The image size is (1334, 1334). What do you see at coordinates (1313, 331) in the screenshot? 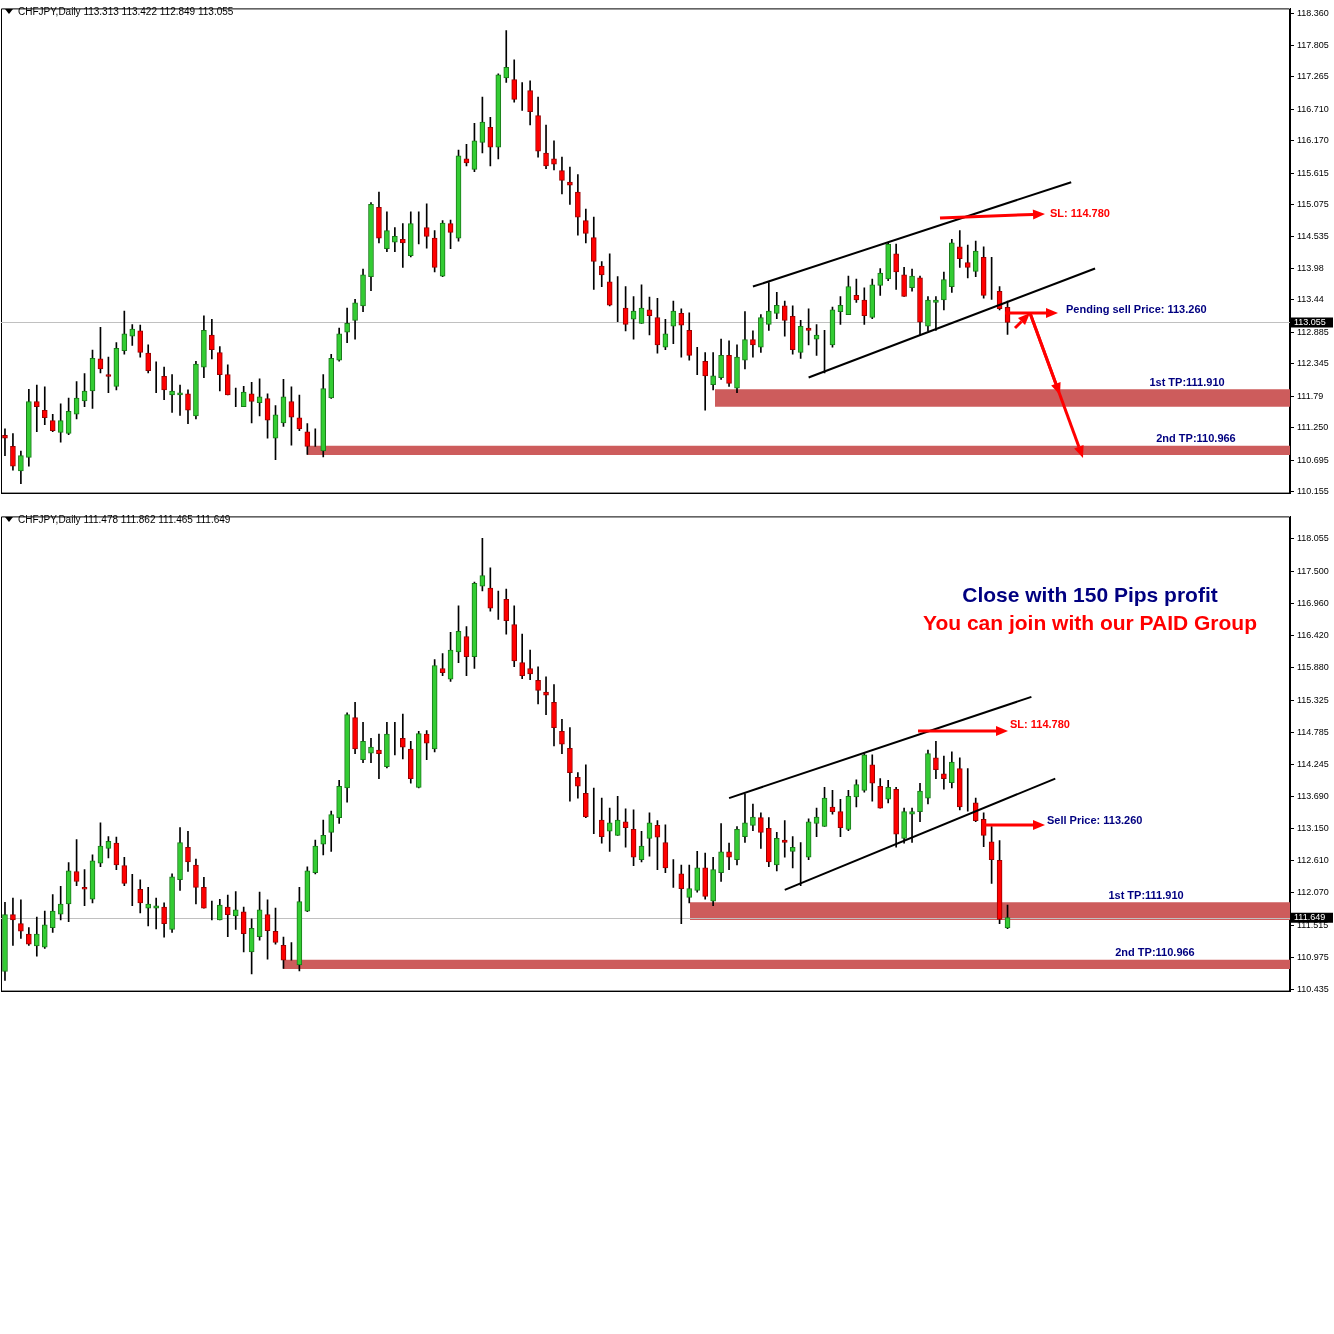
I see `y-tick-label: 112.885` at bounding box center [1313, 331].